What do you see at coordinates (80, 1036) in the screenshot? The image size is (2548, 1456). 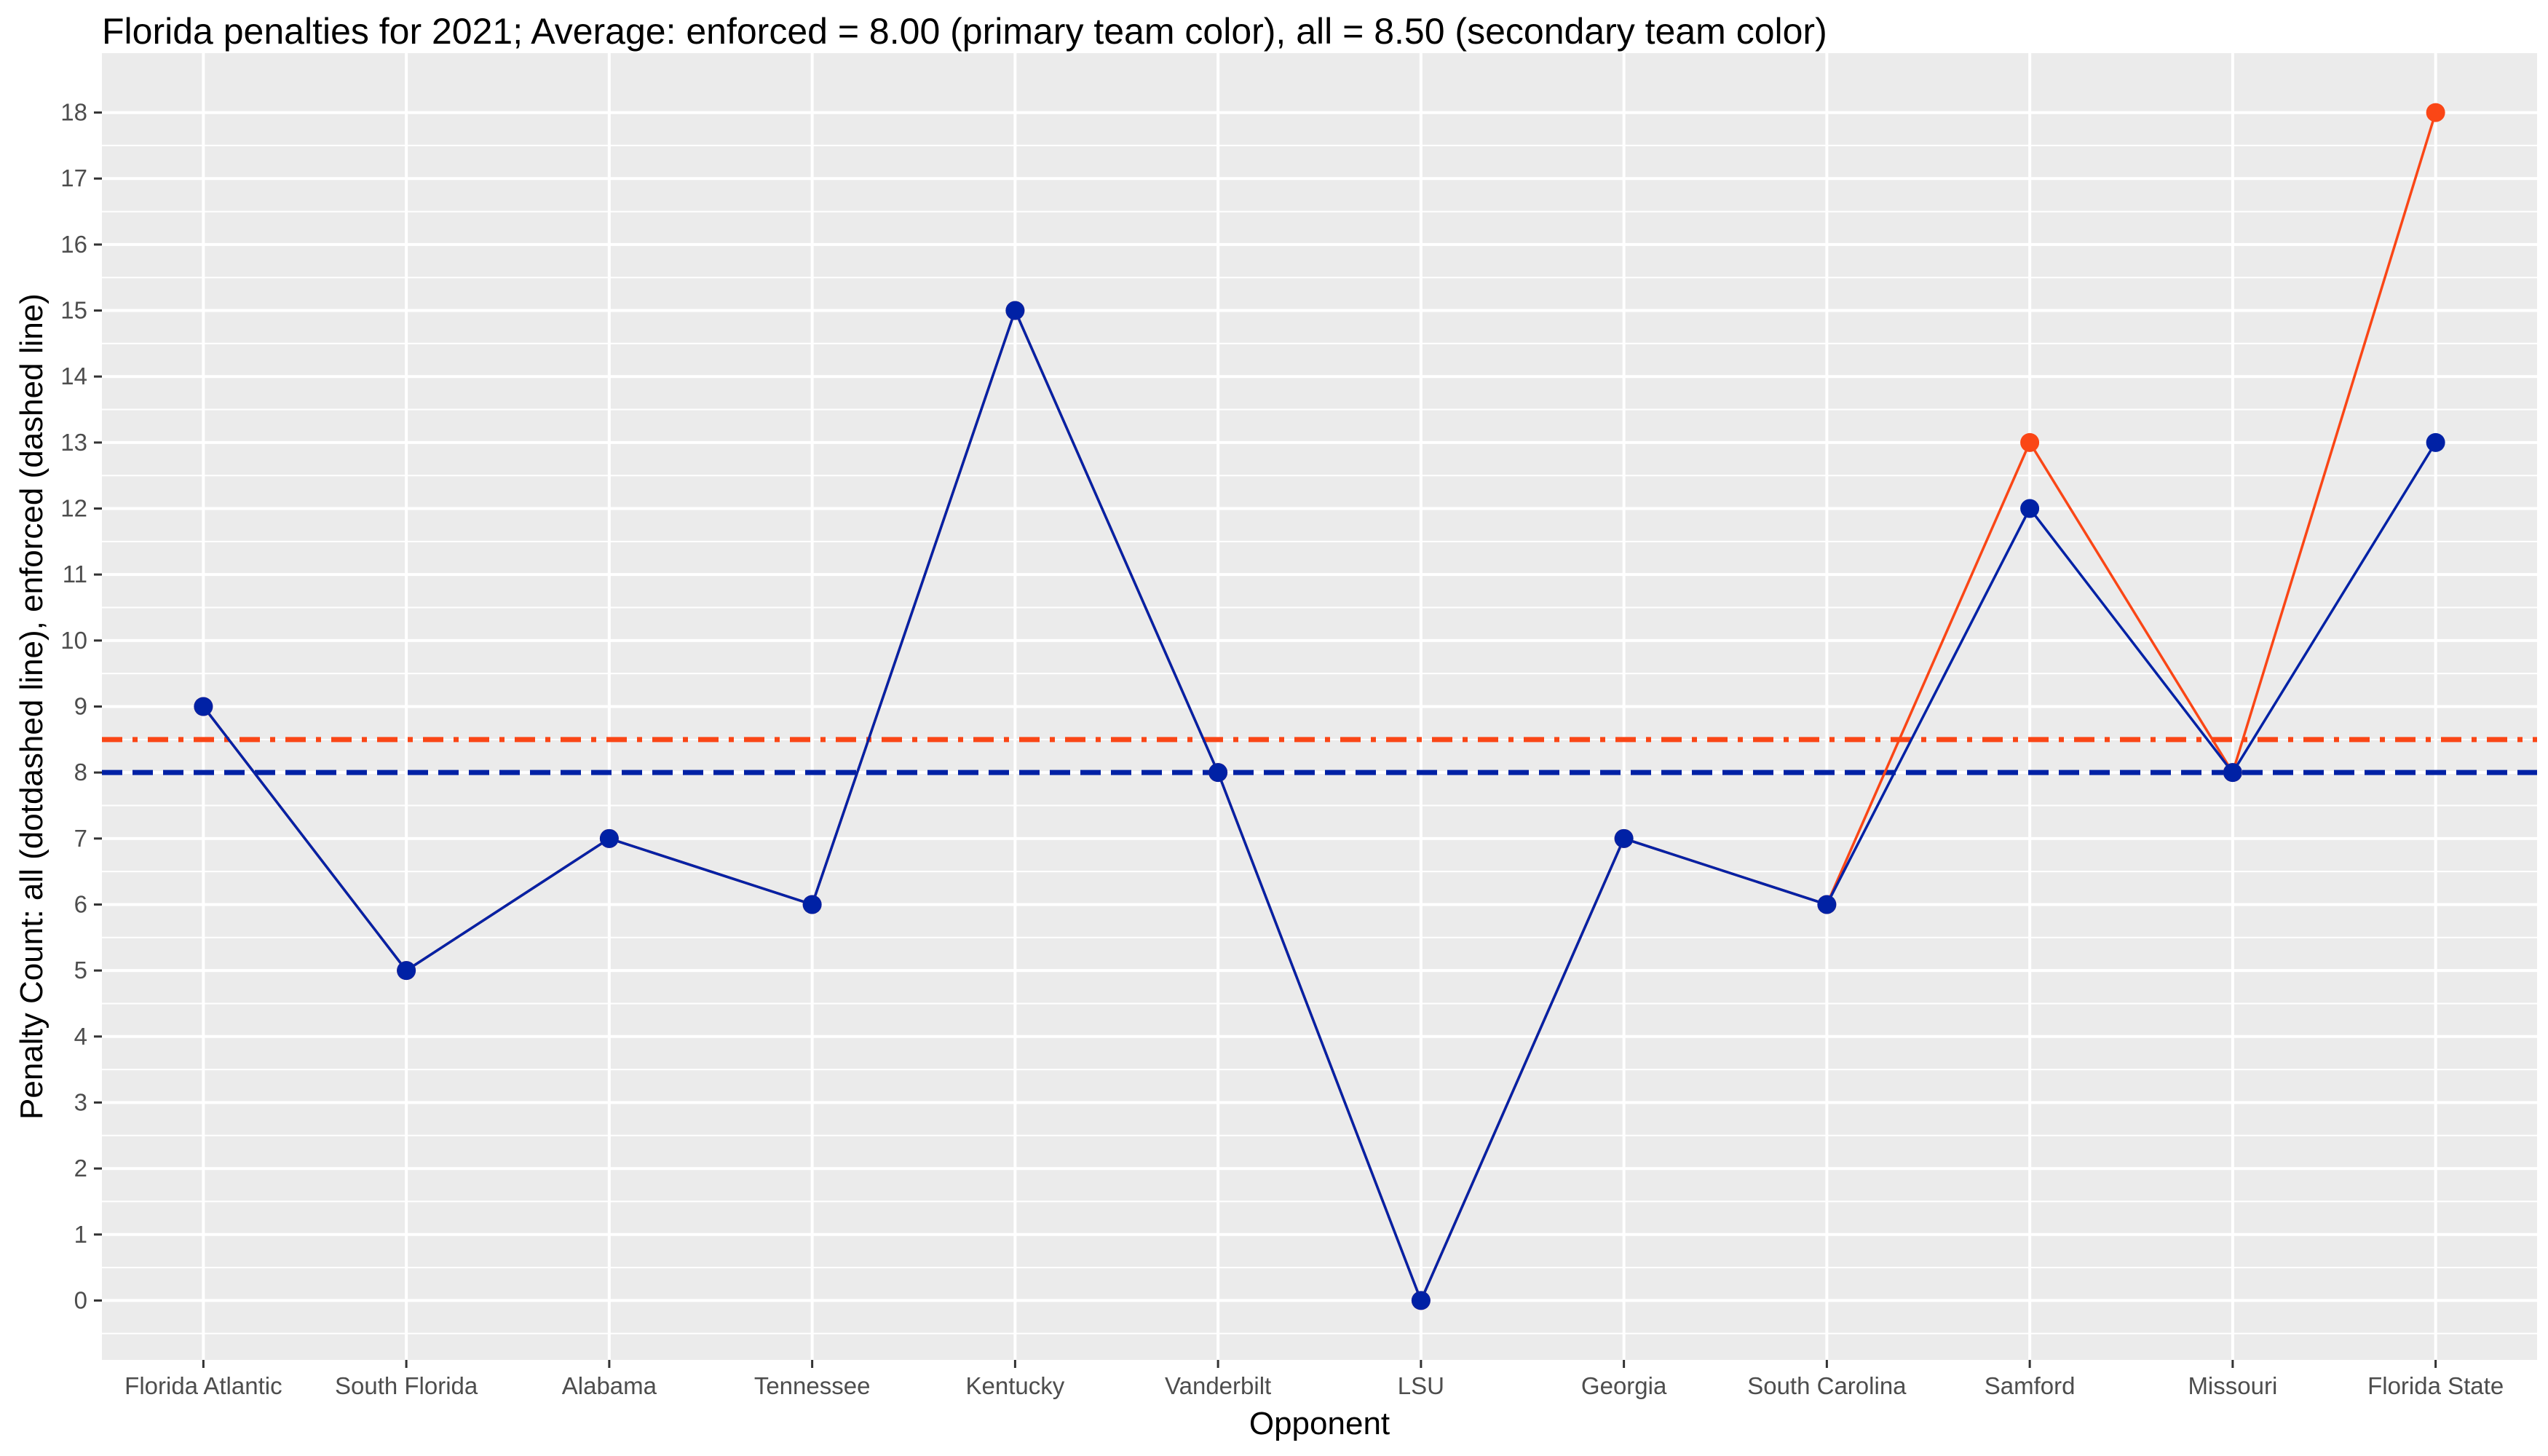 I see `y-tick-label: 4` at bounding box center [80, 1036].